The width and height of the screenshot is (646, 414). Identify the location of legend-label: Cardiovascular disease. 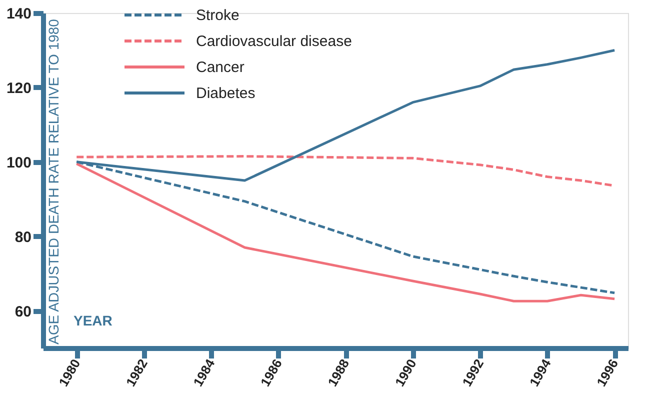
(274, 41).